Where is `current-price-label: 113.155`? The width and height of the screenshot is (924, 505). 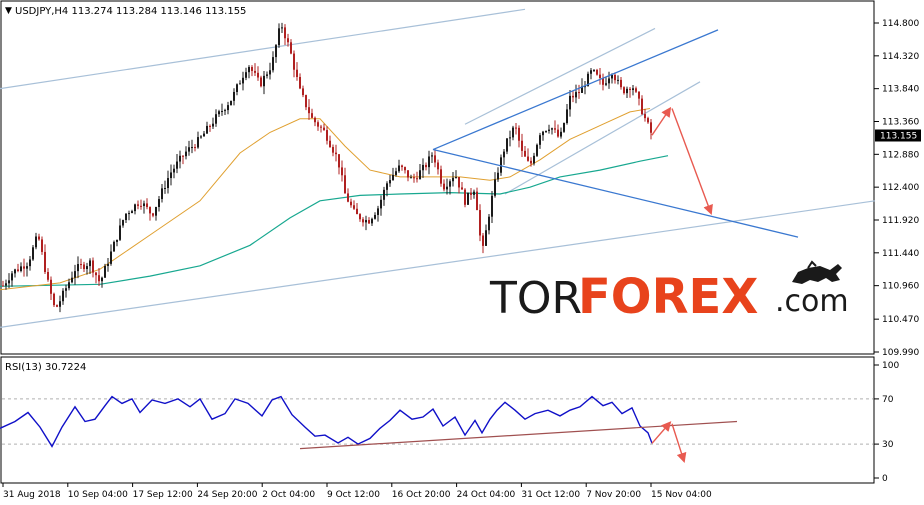 current-price-label: 113.155 is located at coordinates (898, 137).